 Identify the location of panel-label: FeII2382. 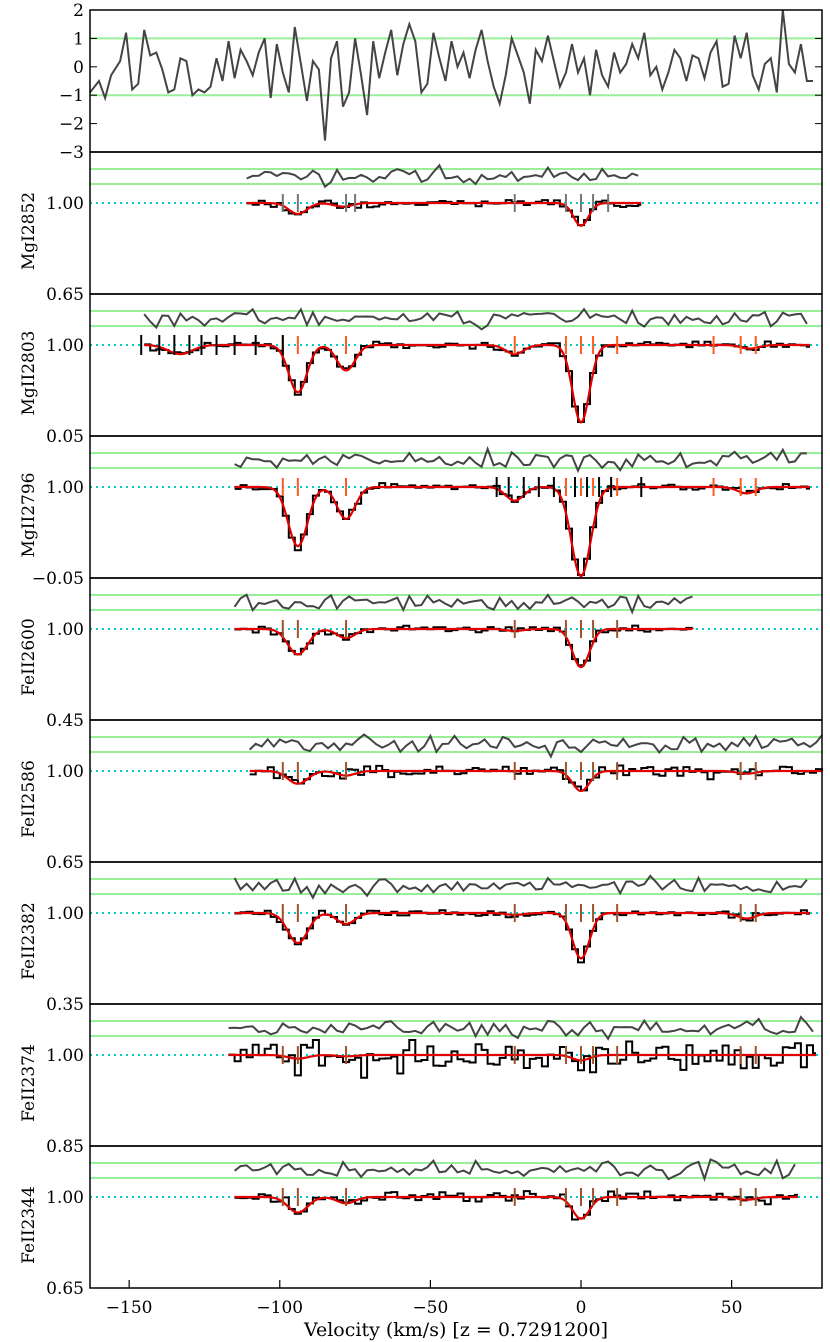
(29, 941).